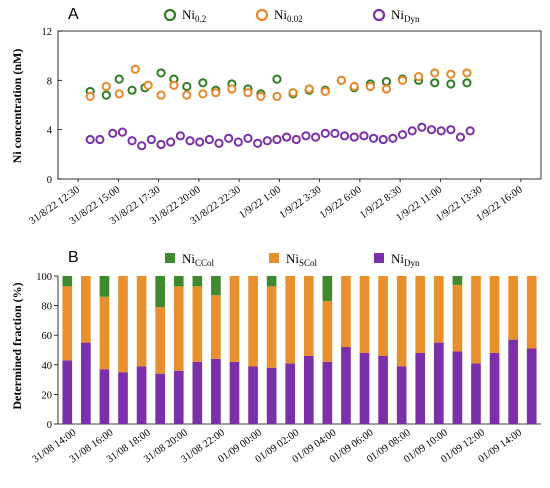 This screenshot has width=550, height=488. Describe the element at coordinates (386, 81) in the screenshot. I see `panel-a-Ni0.2-point-20` at that location.